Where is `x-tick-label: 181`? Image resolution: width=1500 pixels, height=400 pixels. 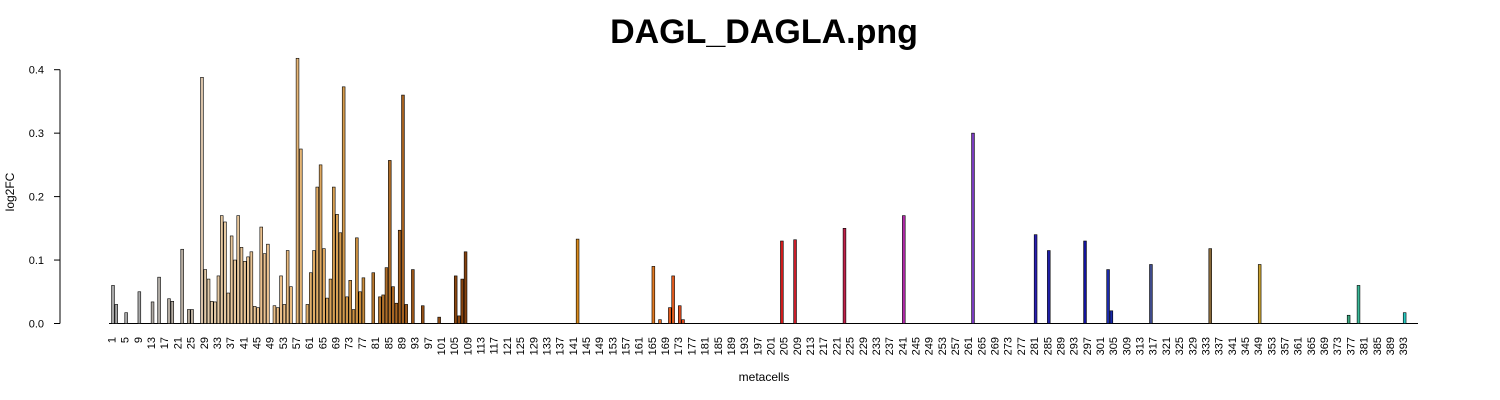
x-tick-label: 181 is located at coordinates (706, 346).